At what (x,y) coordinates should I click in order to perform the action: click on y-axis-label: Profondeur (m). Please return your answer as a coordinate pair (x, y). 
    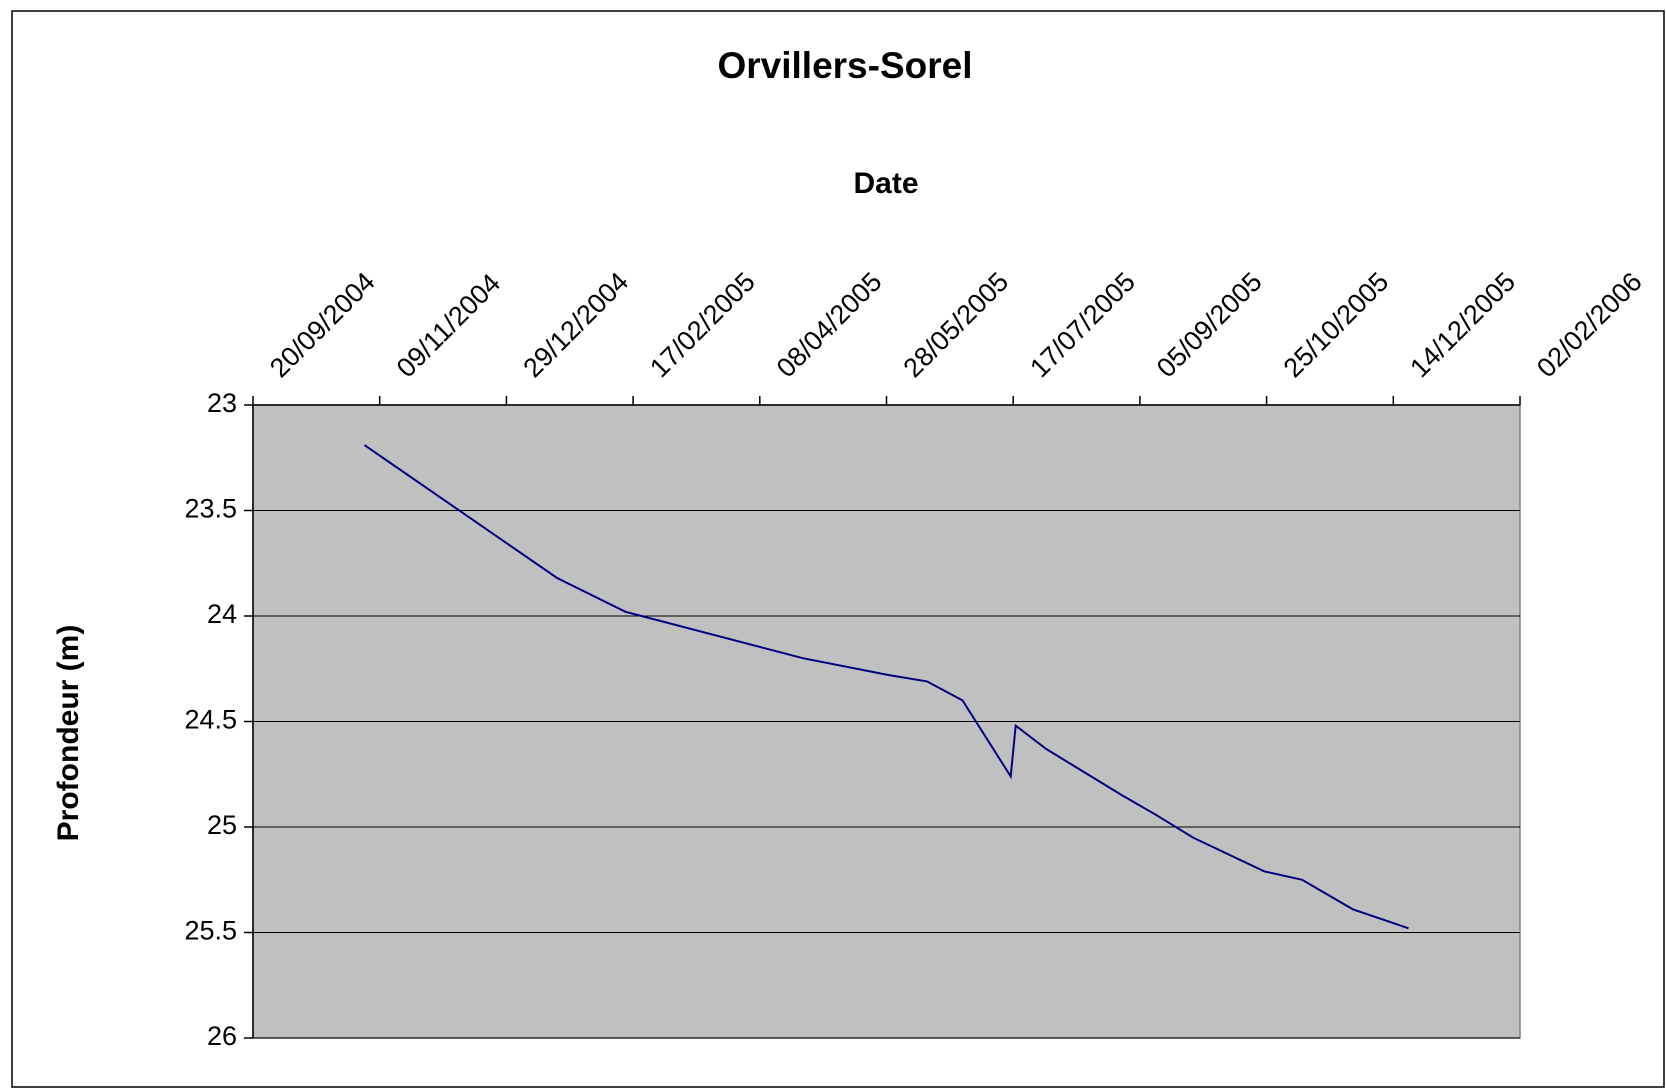
    Looking at the image, I should click on (68, 733).